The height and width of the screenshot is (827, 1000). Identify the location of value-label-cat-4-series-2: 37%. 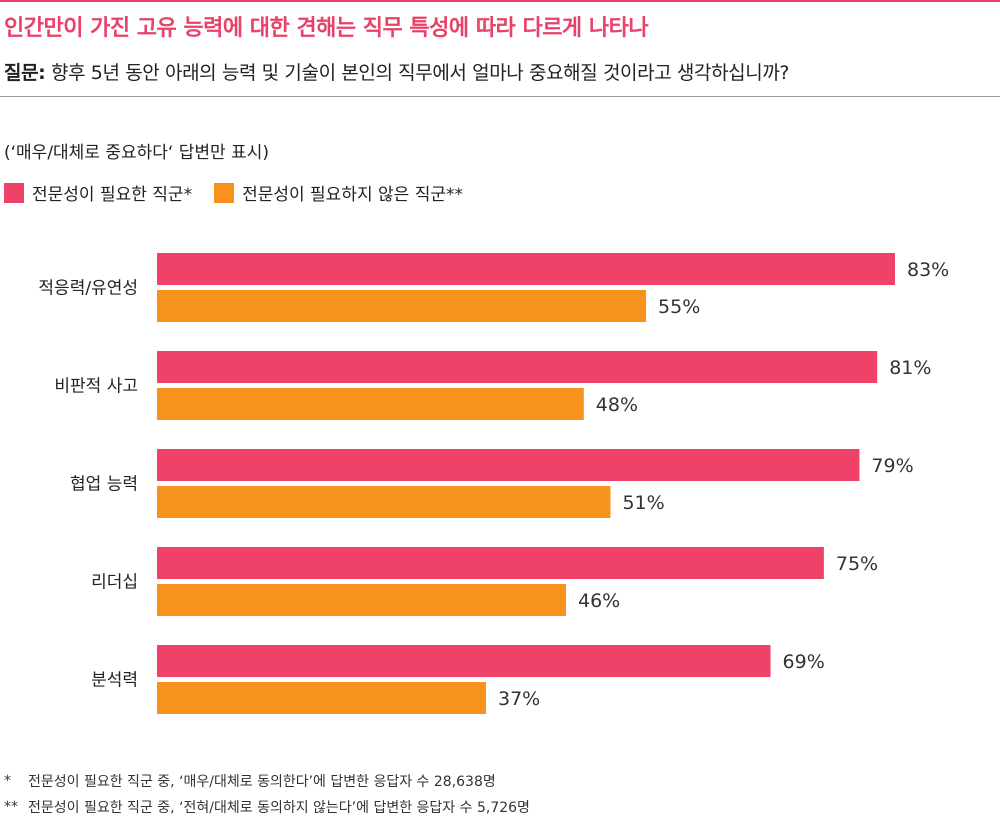
(519, 699).